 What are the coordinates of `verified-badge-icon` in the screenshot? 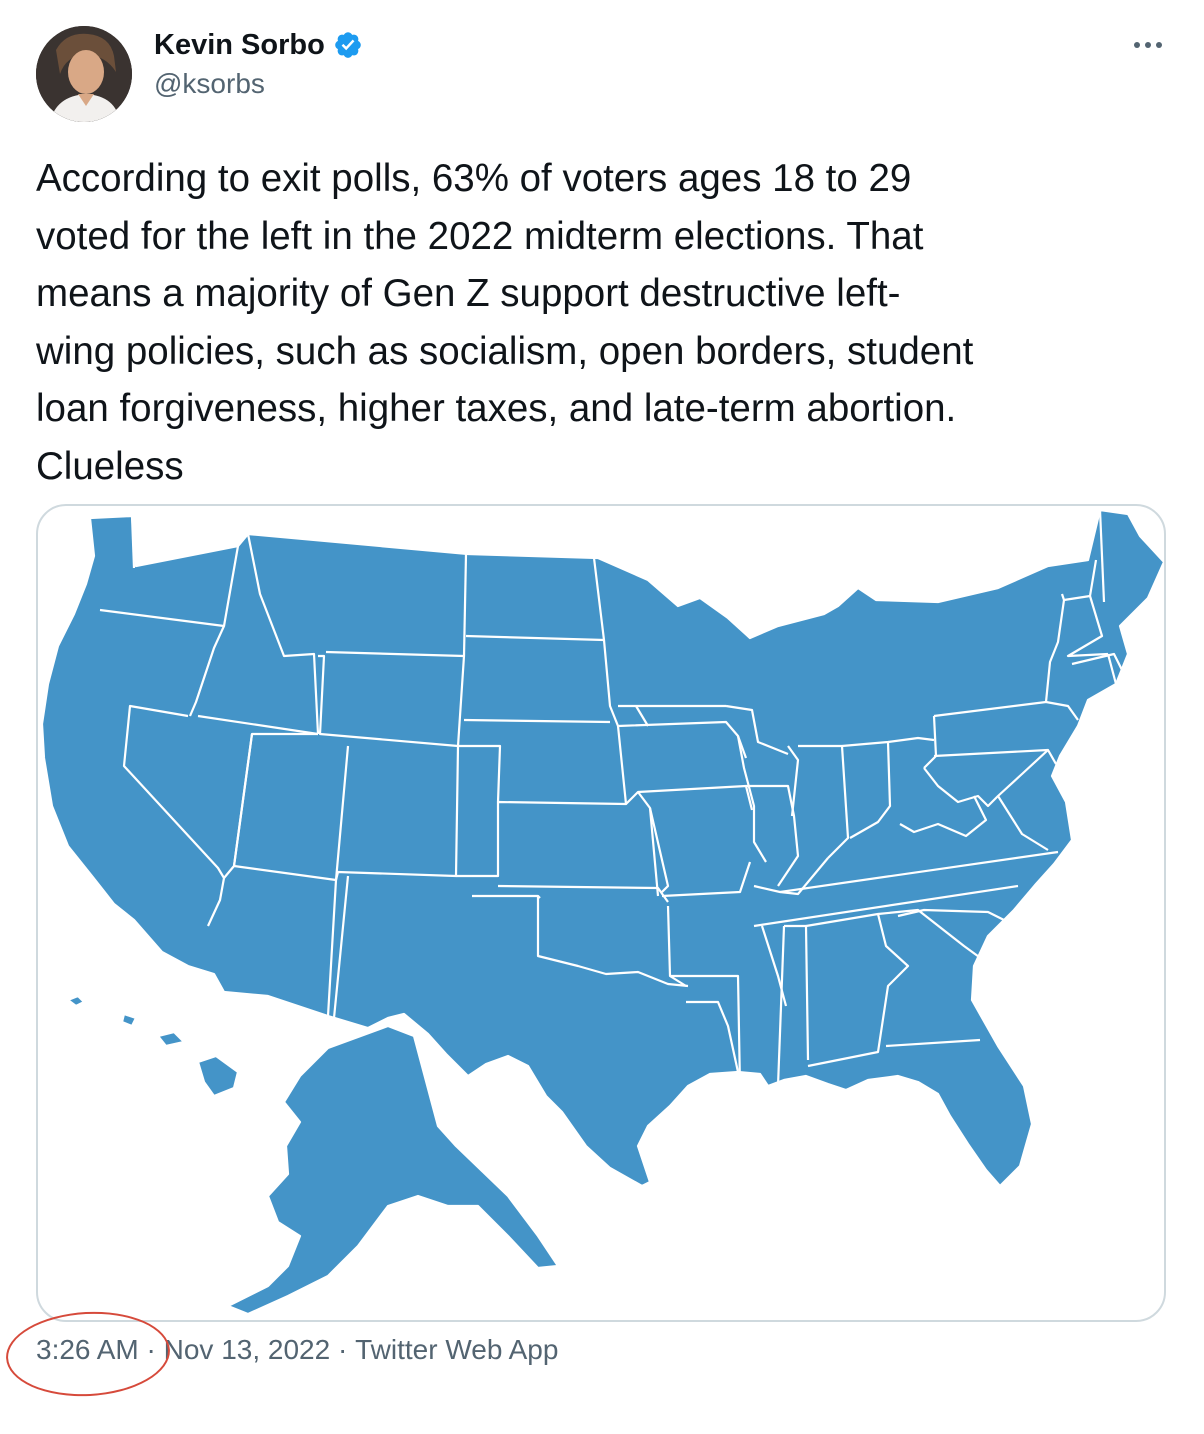 It's located at (348, 45).